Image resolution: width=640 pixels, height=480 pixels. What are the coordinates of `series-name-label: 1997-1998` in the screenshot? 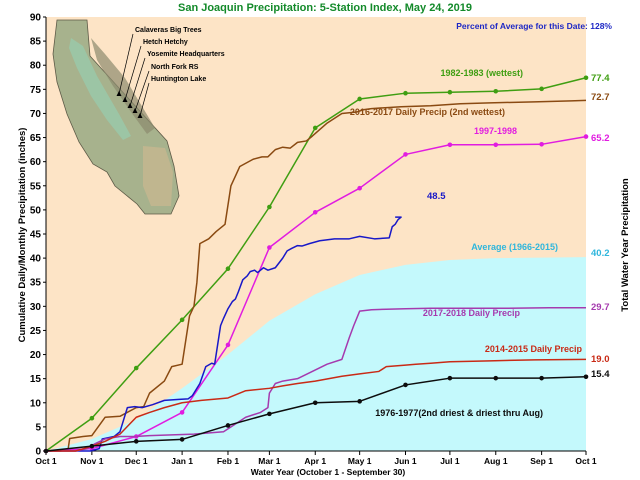 It's located at (495, 131).